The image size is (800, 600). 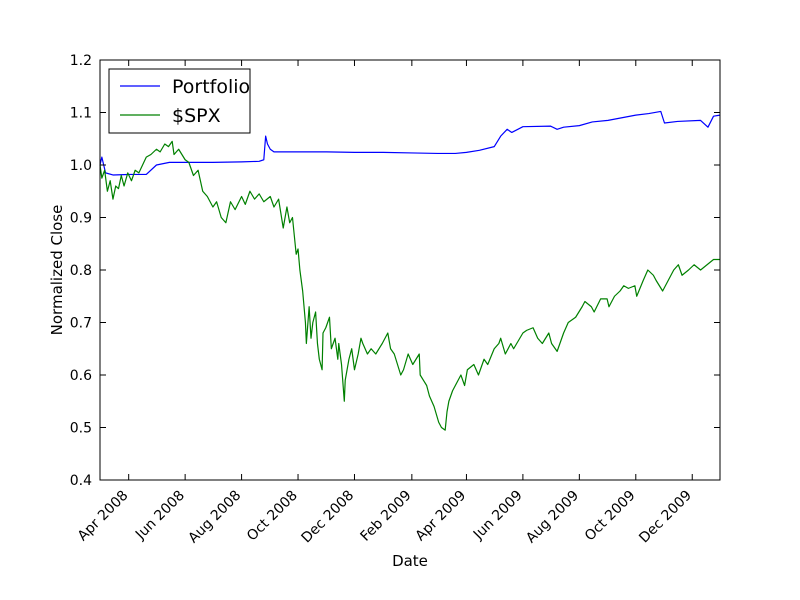 What do you see at coordinates (81, 481) in the screenshot?
I see `y-tick-label: 0.4` at bounding box center [81, 481].